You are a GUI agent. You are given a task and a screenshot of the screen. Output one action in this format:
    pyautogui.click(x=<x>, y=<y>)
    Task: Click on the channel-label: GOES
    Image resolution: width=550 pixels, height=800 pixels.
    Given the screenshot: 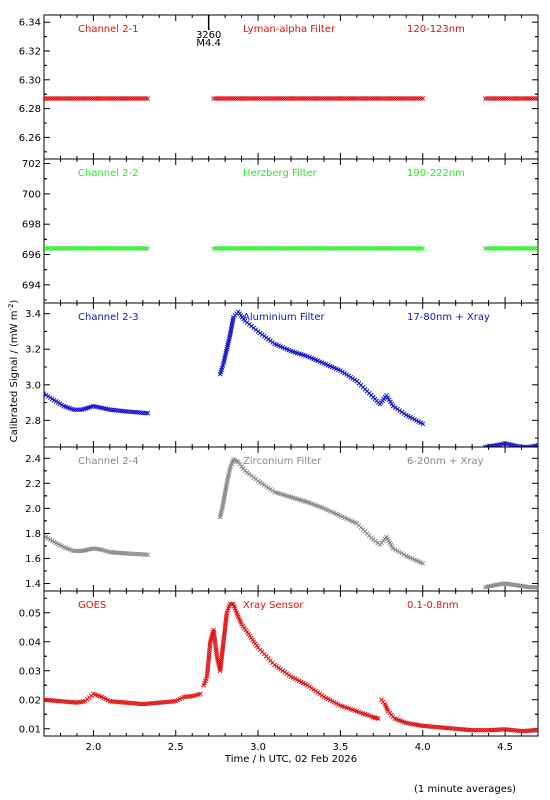 What is the action you would take?
    pyautogui.click(x=92, y=605)
    